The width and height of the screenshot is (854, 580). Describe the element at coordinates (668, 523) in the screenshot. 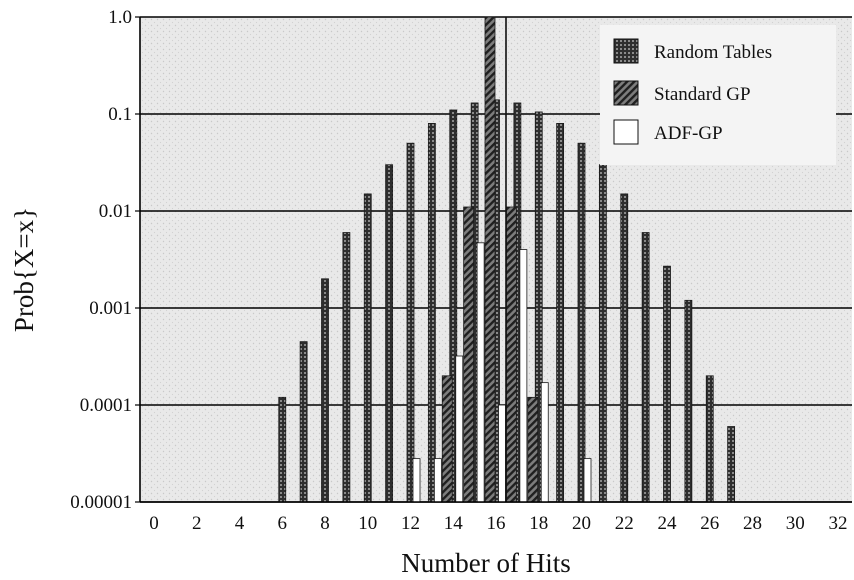

I see `x-tick-label-12: 24` at that location.